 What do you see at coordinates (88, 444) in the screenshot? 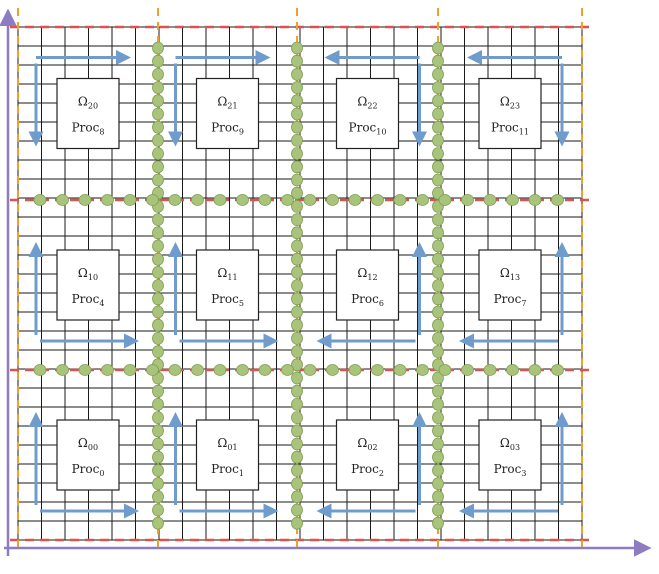
I see `subdomain-omega-label: Ω00` at bounding box center [88, 444].